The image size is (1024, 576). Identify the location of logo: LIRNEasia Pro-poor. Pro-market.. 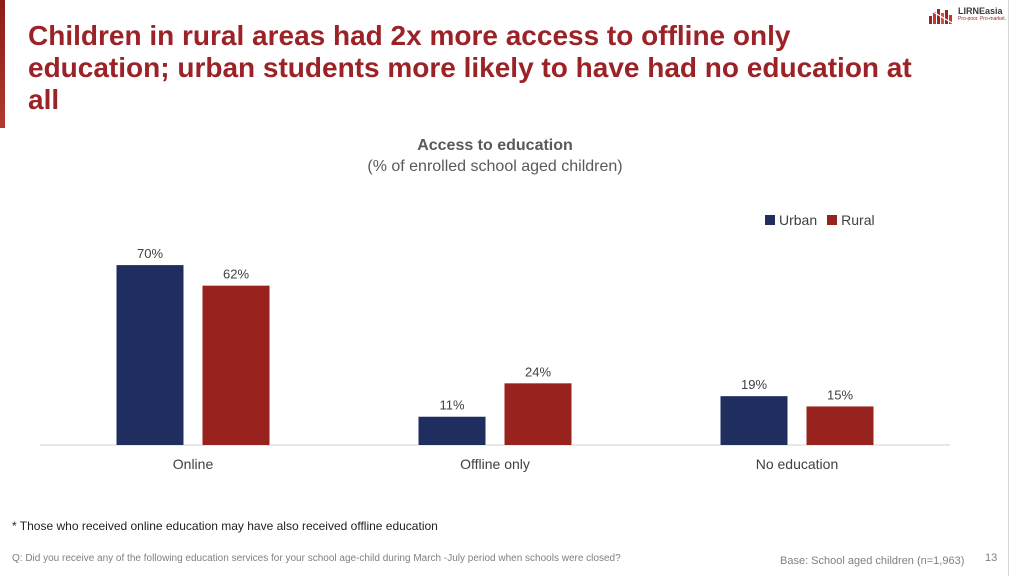
(970, 16).